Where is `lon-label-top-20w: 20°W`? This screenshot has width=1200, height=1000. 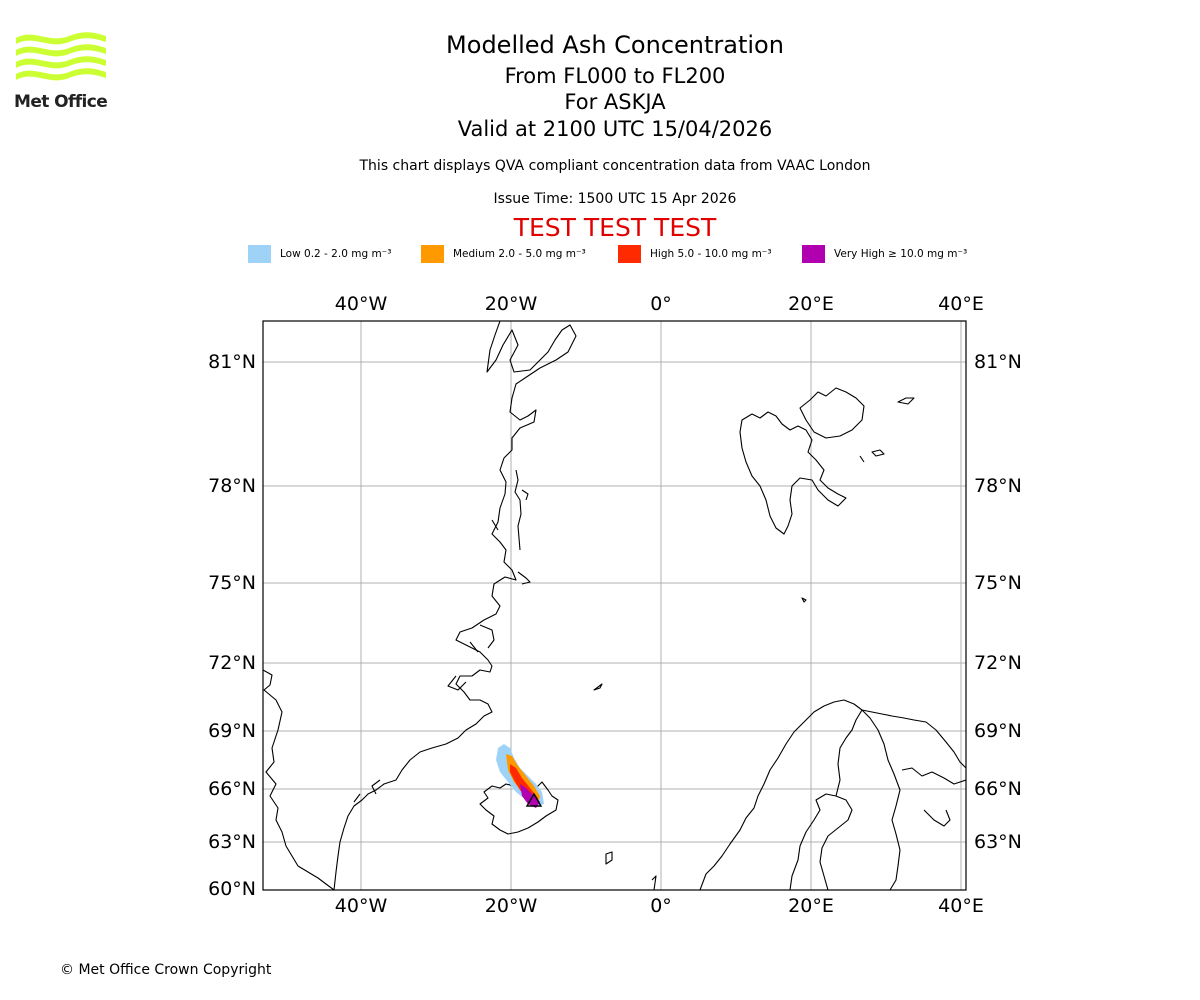 lon-label-top-20w: 20°W is located at coordinates (511, 304).